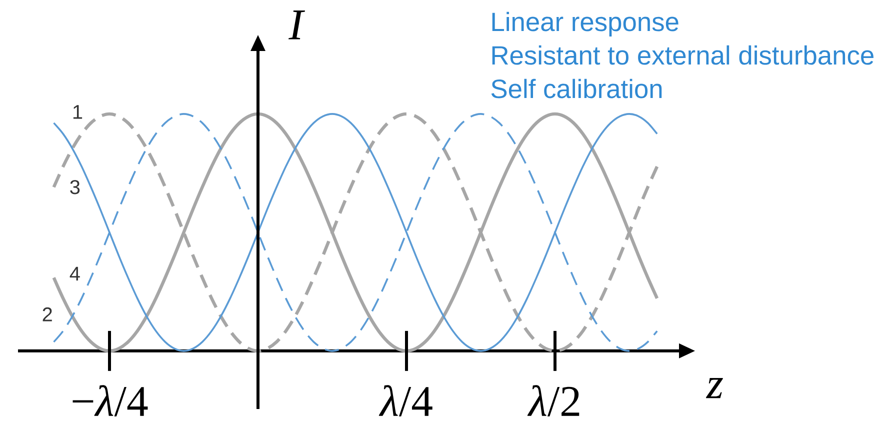 The width and height of the screenshot is (881, 431). What do you see at coordinates (110, 400) in the screenshot?
I see `x-tick-label: −λ/4` at bounding box center [110, 400].